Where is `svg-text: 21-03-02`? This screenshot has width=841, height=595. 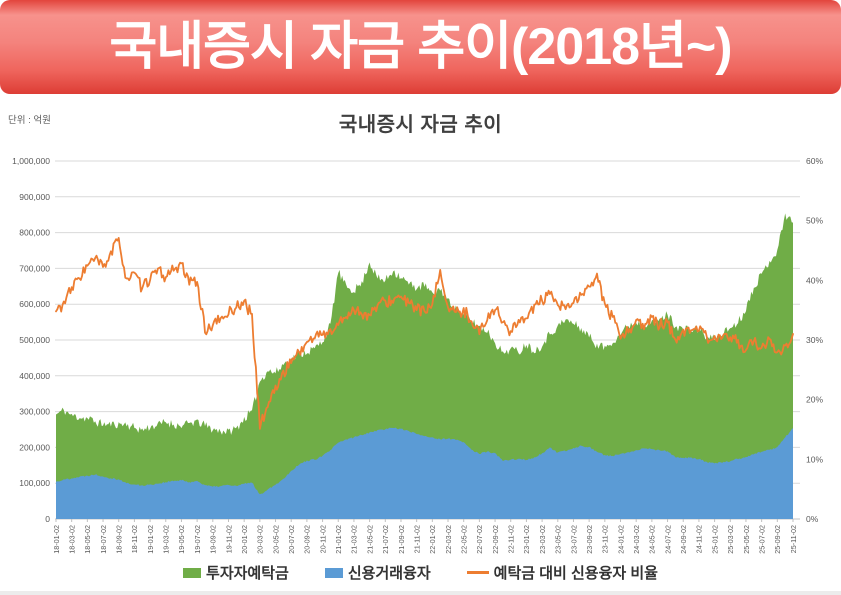 svg-text: 21-03-02 is located at coordinates (354, 539).